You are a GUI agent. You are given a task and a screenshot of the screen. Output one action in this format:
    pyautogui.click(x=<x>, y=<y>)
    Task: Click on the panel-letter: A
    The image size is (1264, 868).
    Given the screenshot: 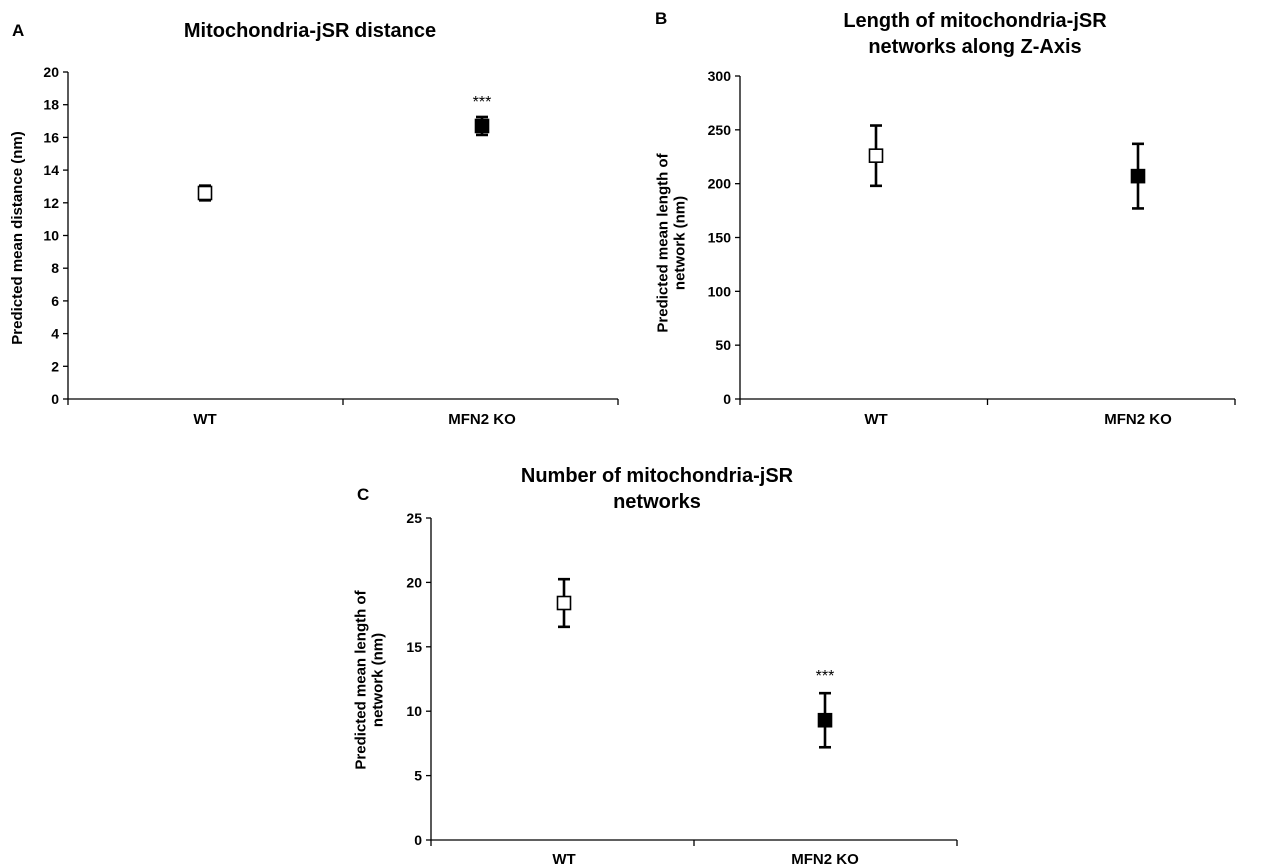 What is the action you would take?
    pyautogui.click(x=18, y=30)
    